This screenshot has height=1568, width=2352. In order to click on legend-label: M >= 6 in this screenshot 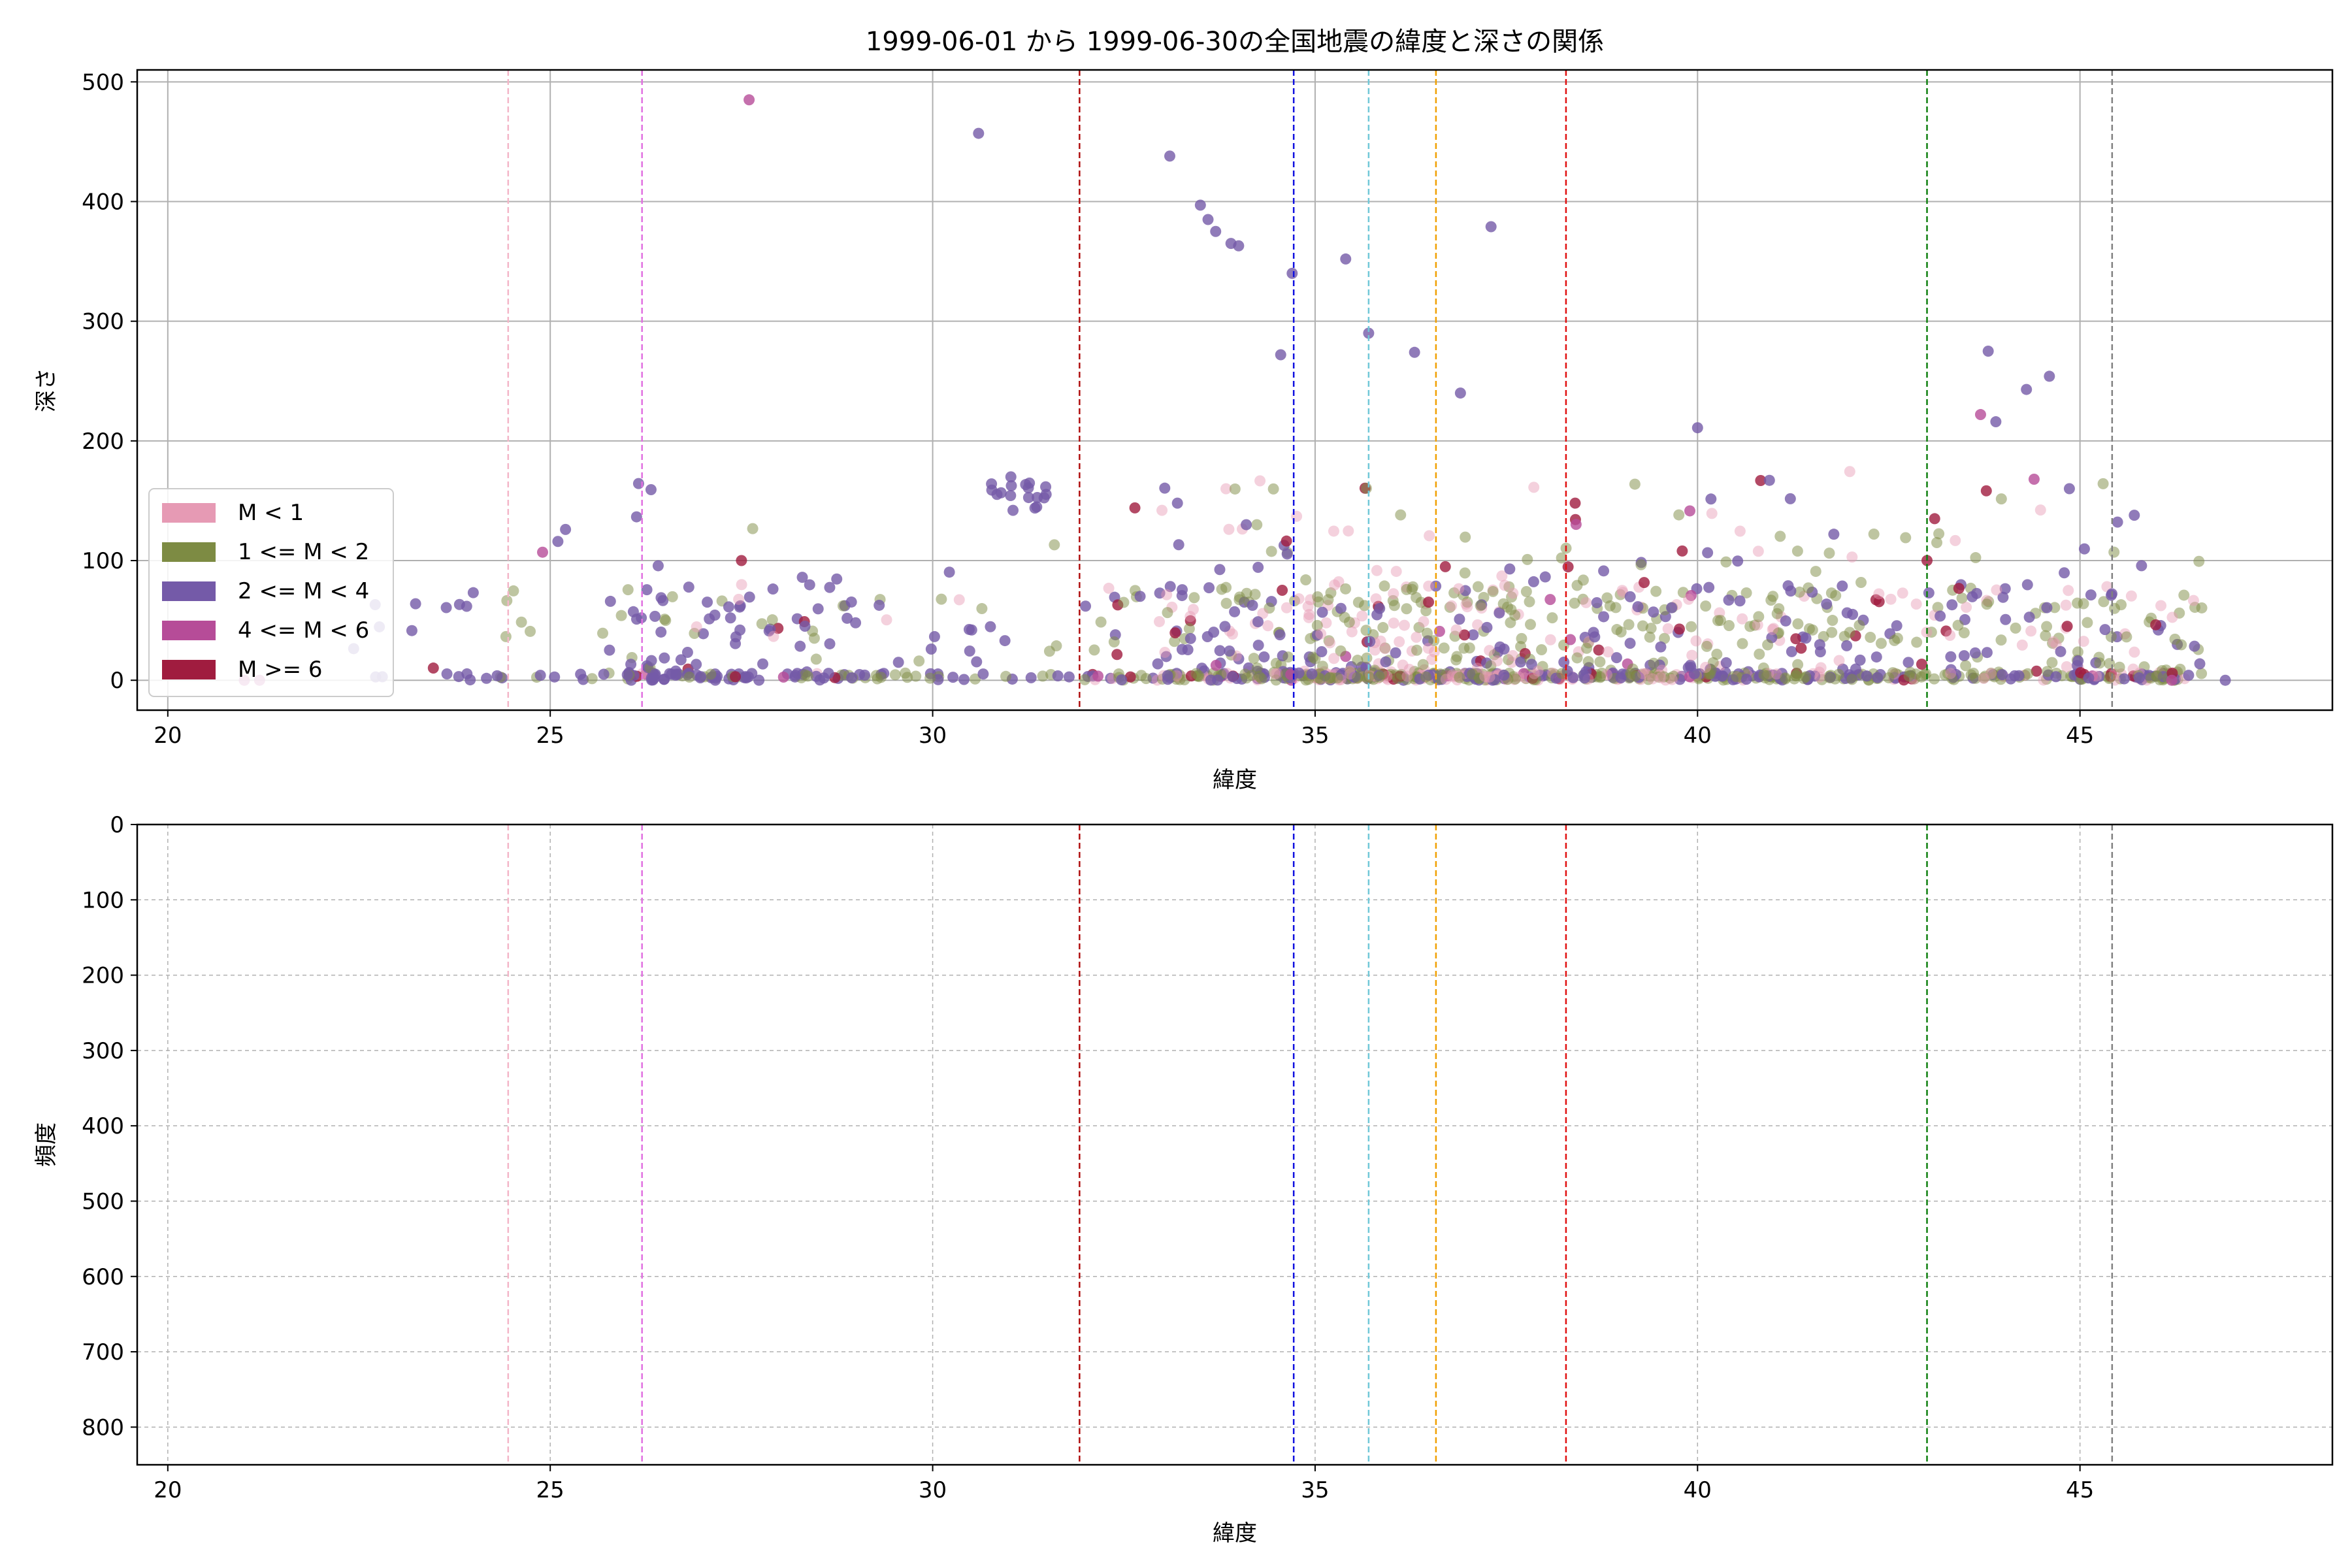, I will do `click(280, 670)`.